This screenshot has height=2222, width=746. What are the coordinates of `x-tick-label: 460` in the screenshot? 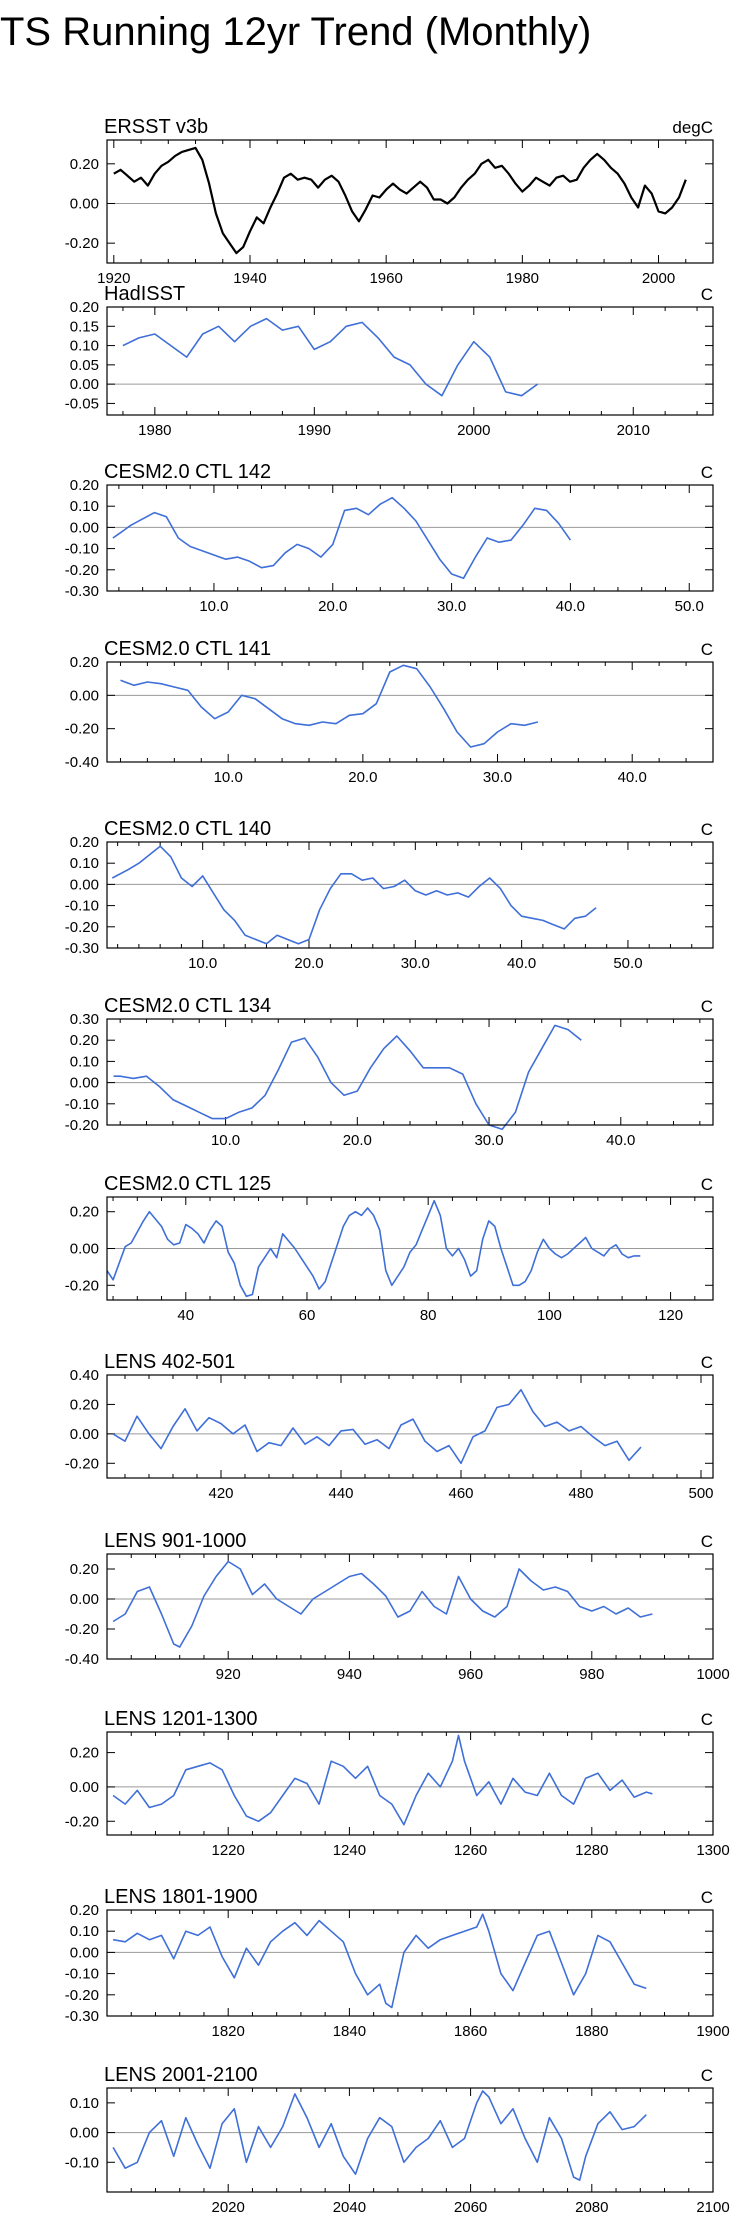 It's located at (460, 1493).